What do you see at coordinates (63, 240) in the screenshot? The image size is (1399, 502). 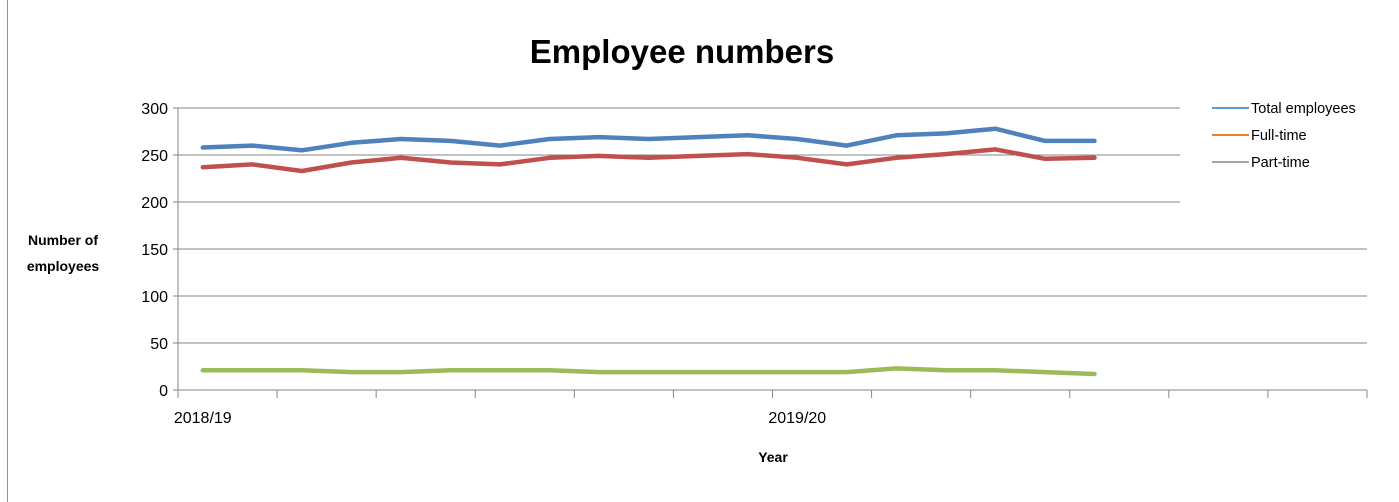 I see `y-axis-label-line-1: Number of` at bounding box center [63, 240].